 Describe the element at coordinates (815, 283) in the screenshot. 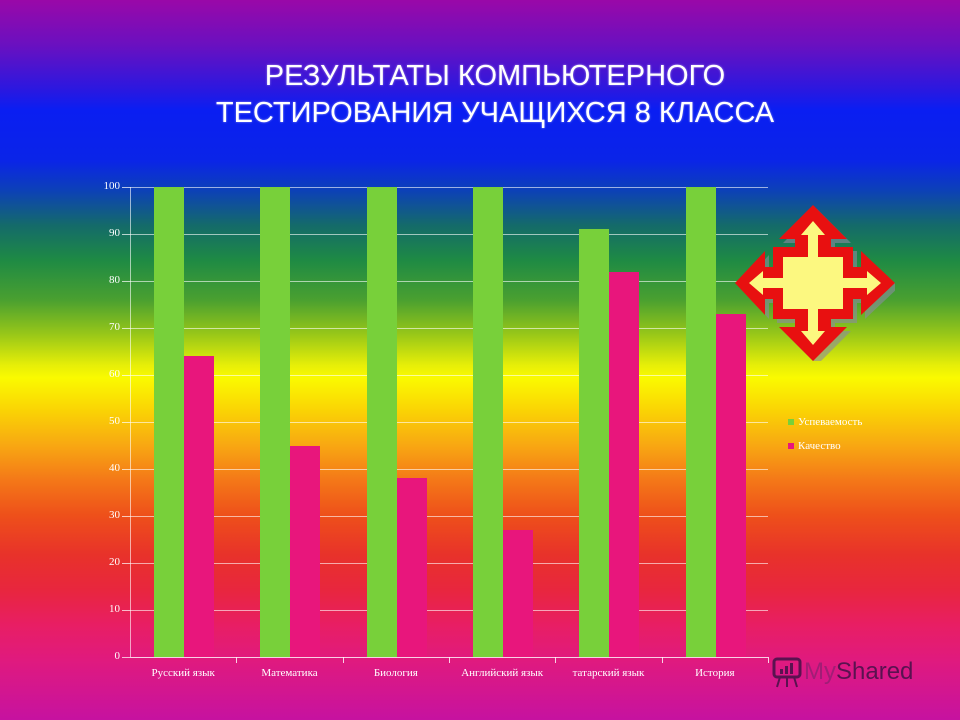

I see `four-way-arrow-icon` at that location.